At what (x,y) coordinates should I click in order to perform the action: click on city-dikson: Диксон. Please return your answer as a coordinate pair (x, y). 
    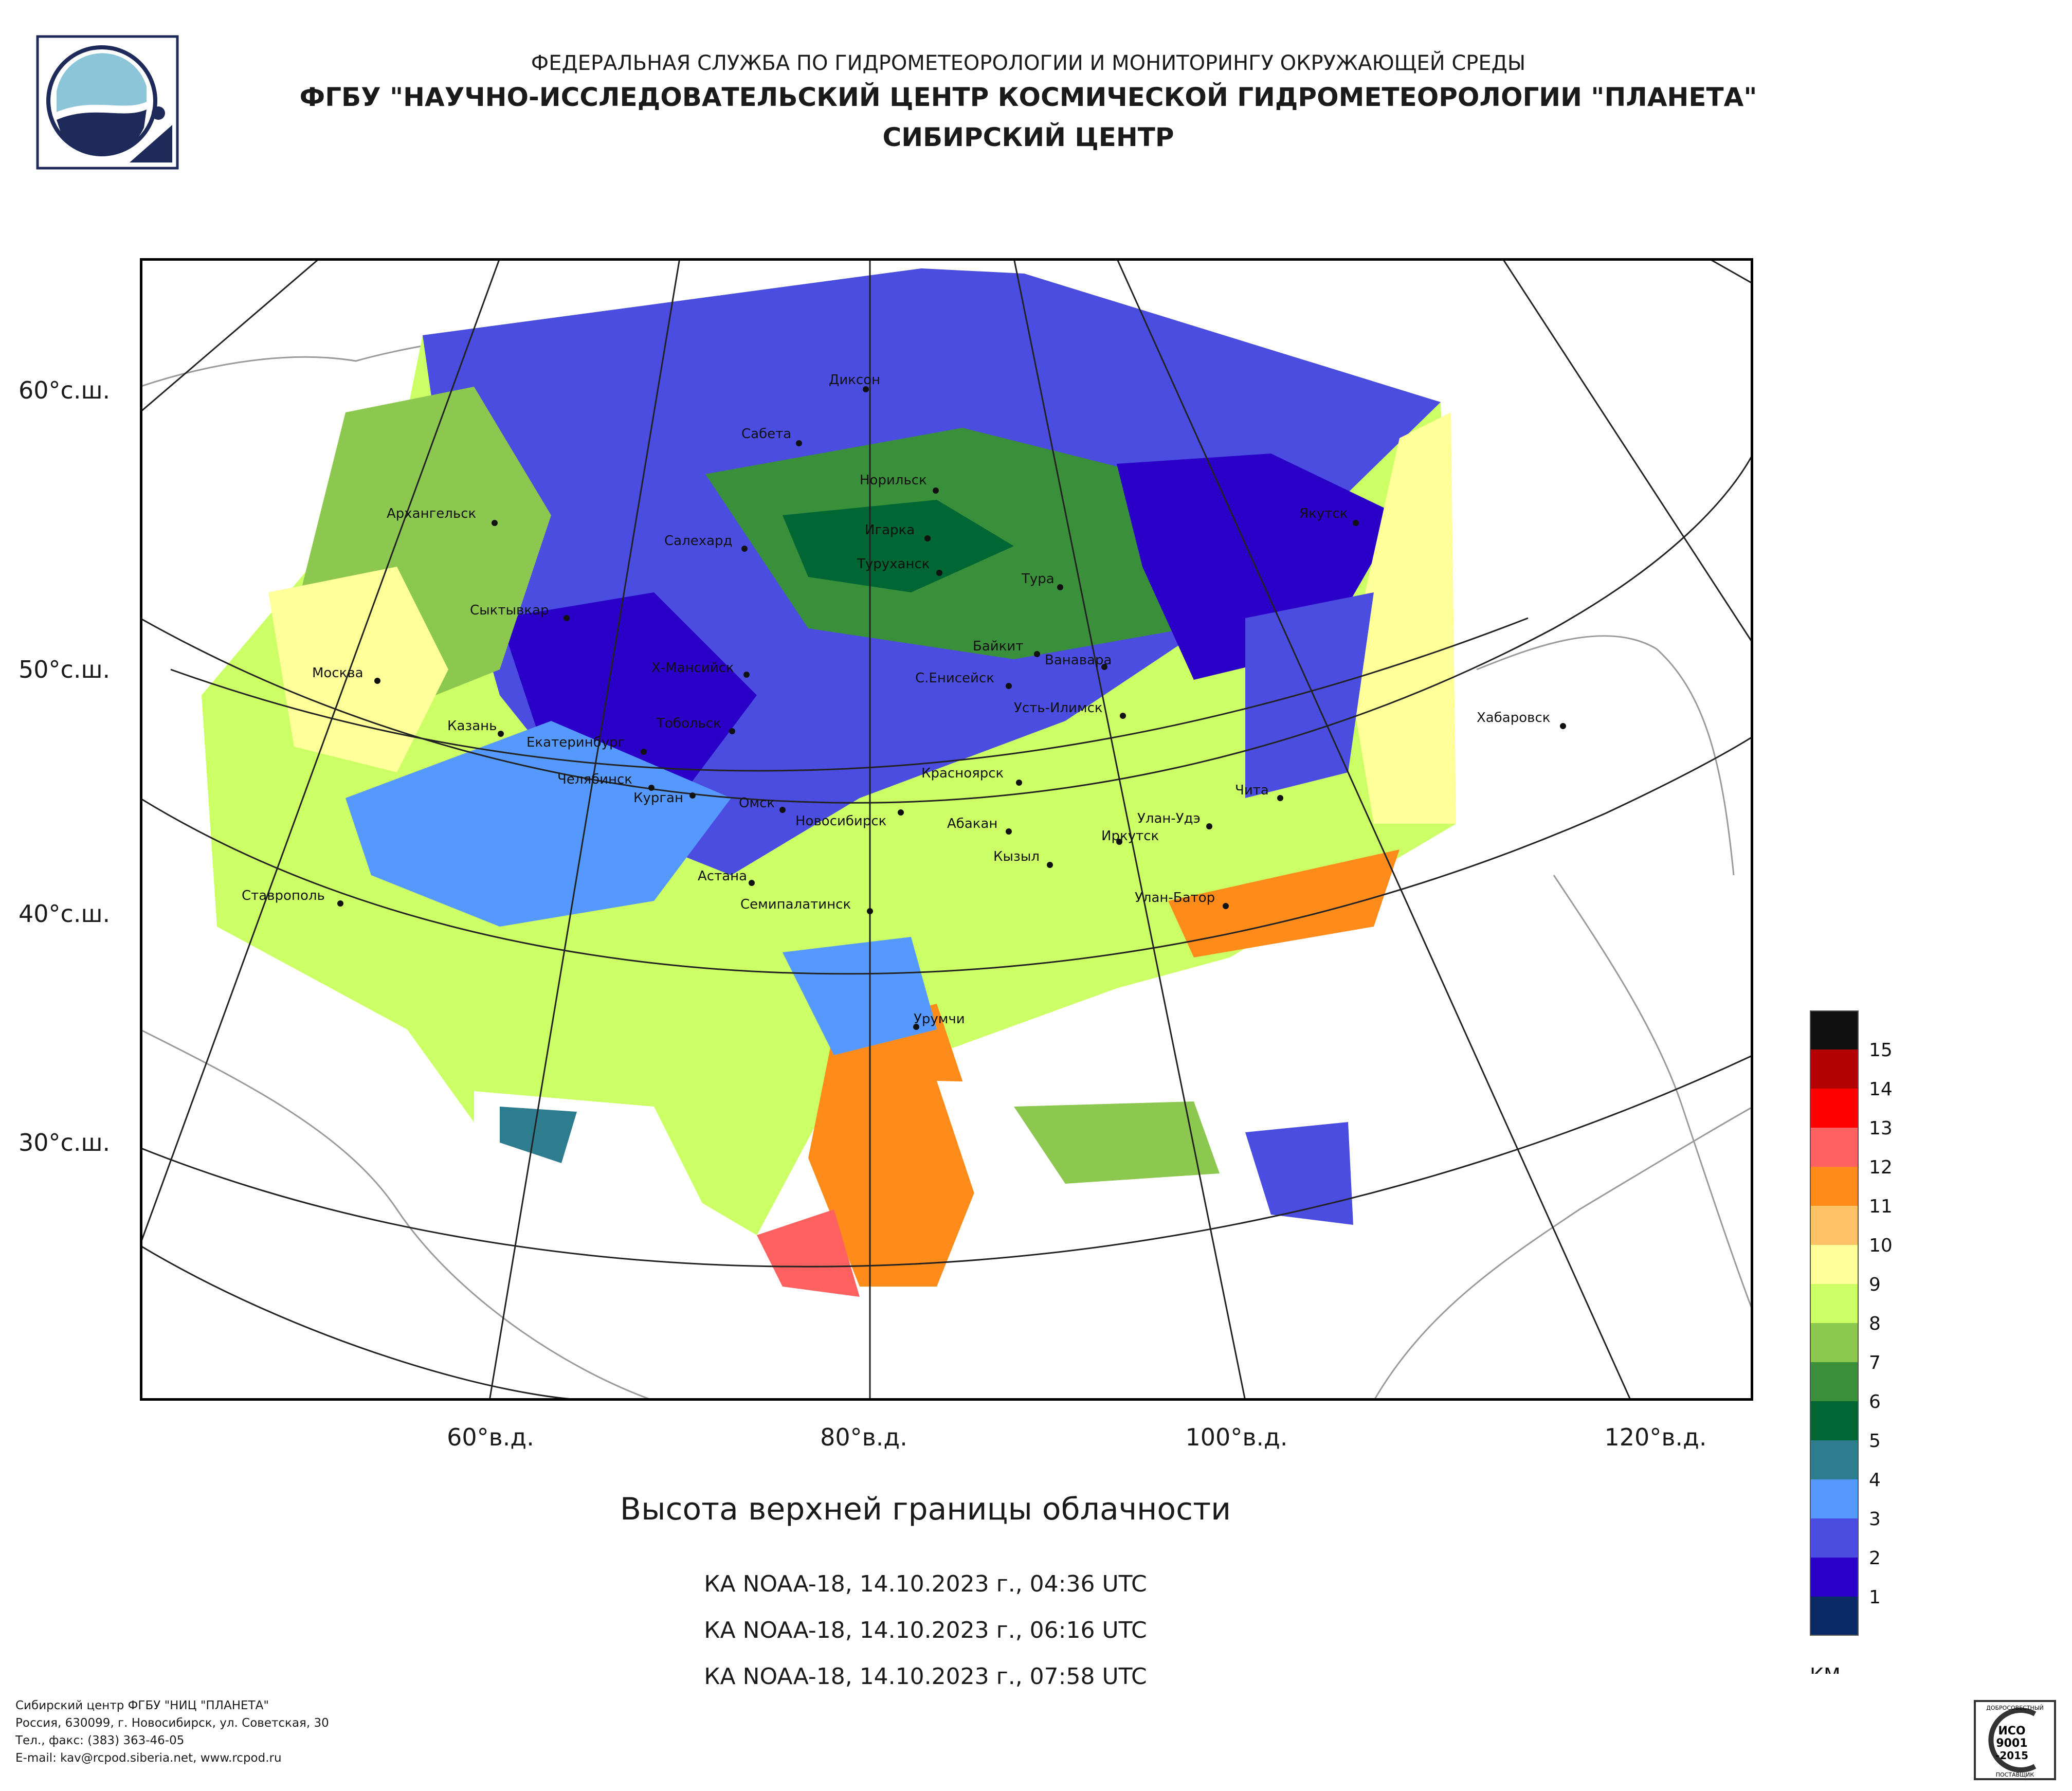
    Looking at the image, I should click on (854, 380).